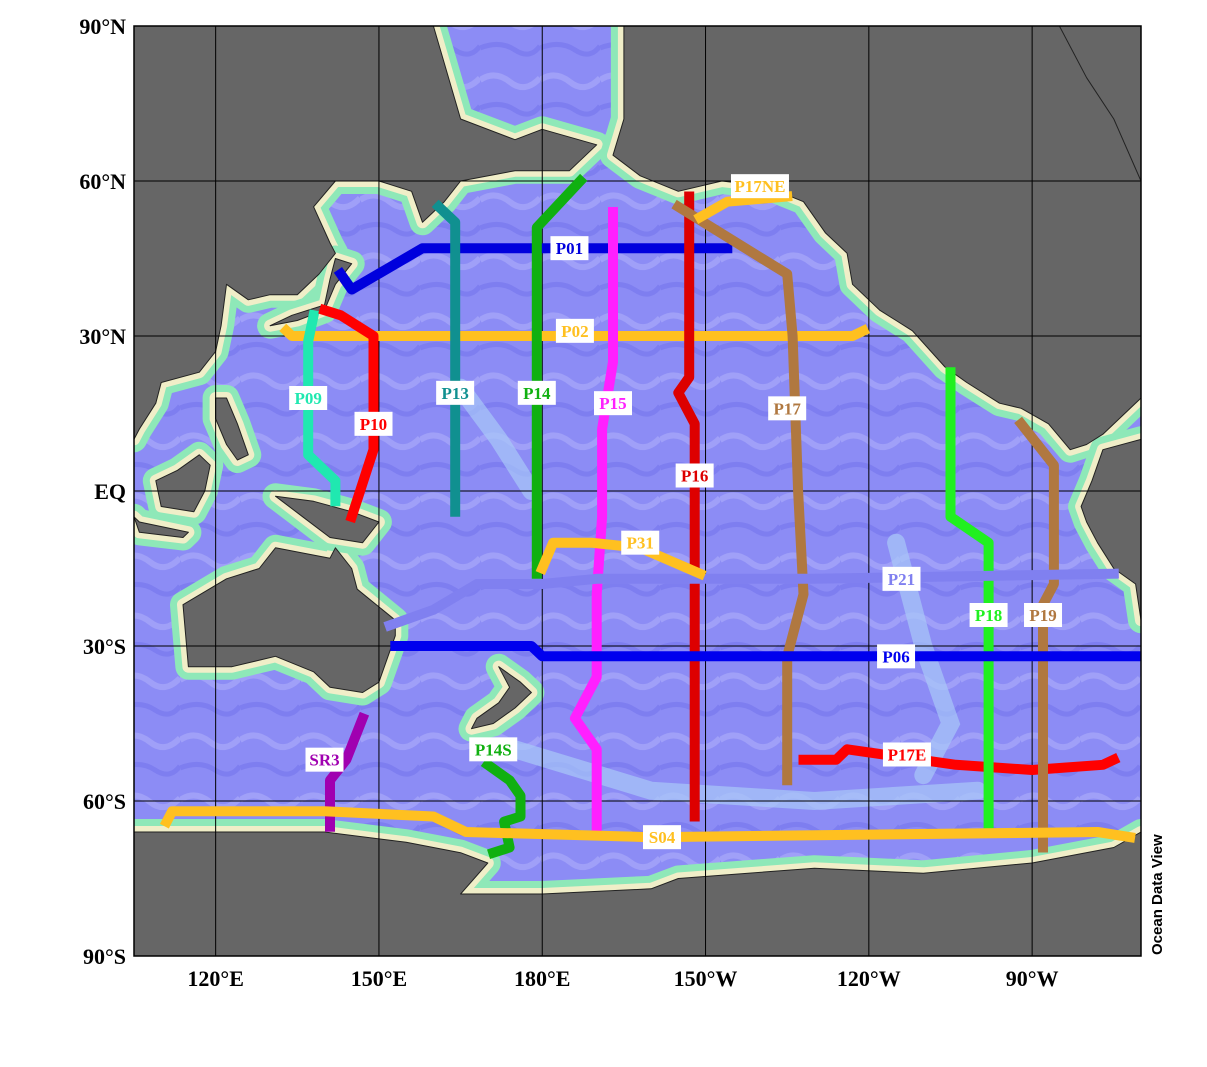  I want to click on section-label-s04: S04, so click(661, 837).